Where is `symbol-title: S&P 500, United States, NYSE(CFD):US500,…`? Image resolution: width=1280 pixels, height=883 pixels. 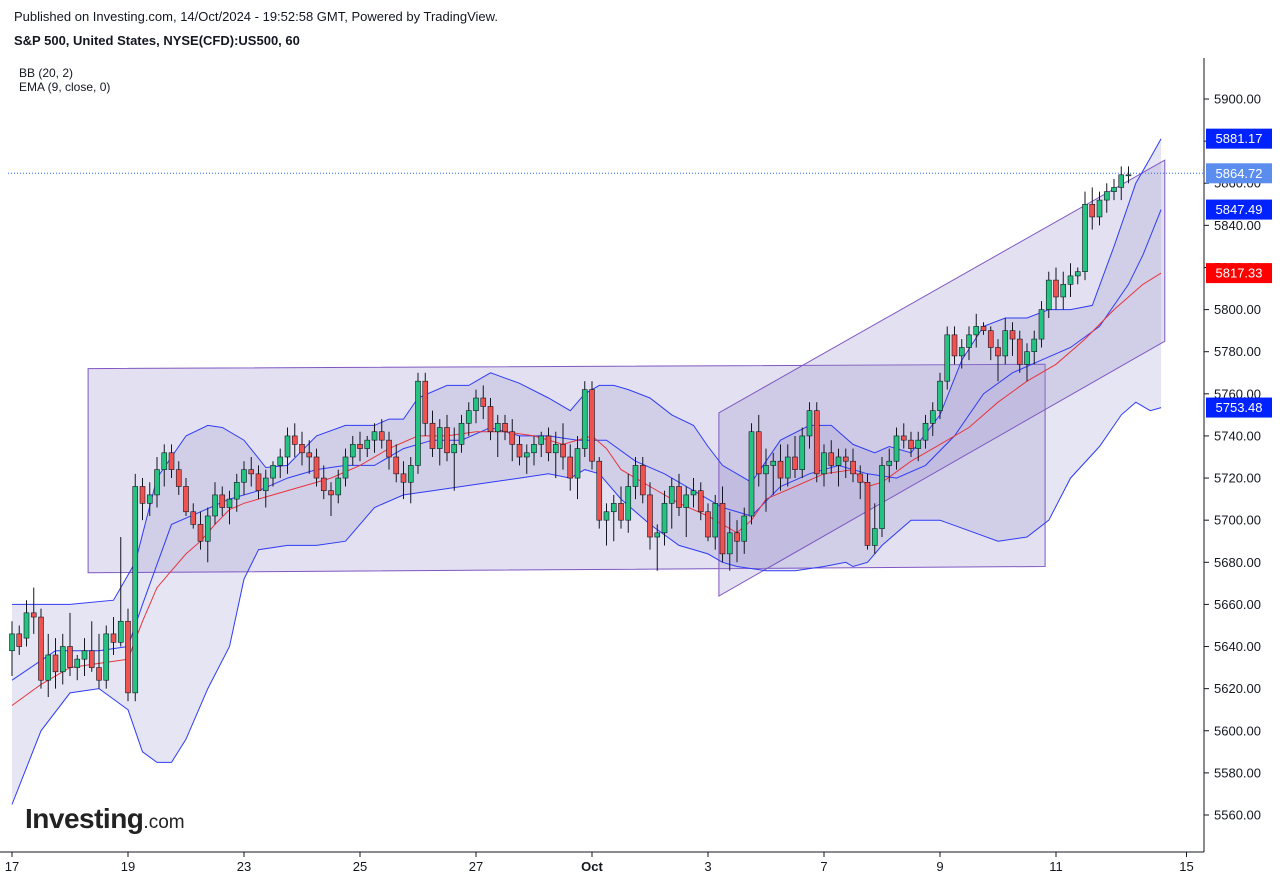
symbol-title: S&P 500, United States, NYSE(CFD):US500,… is located at coordinates (157, 40).